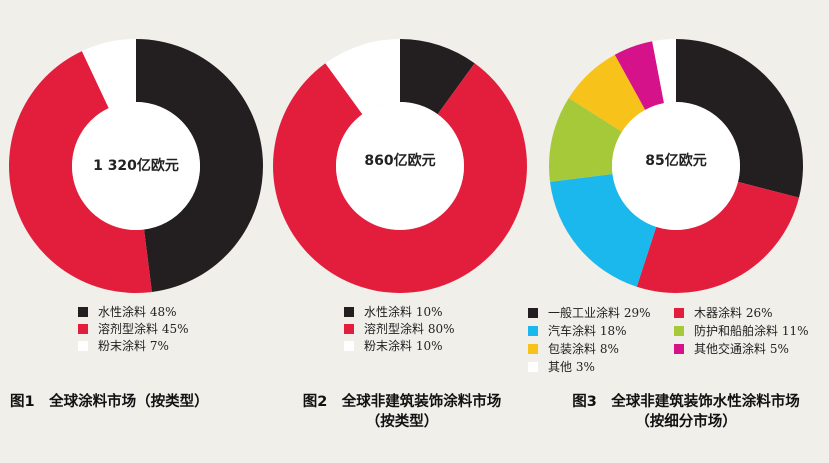 The height and width of the screenshot is (463, 829). What do you see at coordinates (599, 313) in the screenshot?
I see `legend-label: 一般工业涂料 29%` at bounding box center [599, 313].